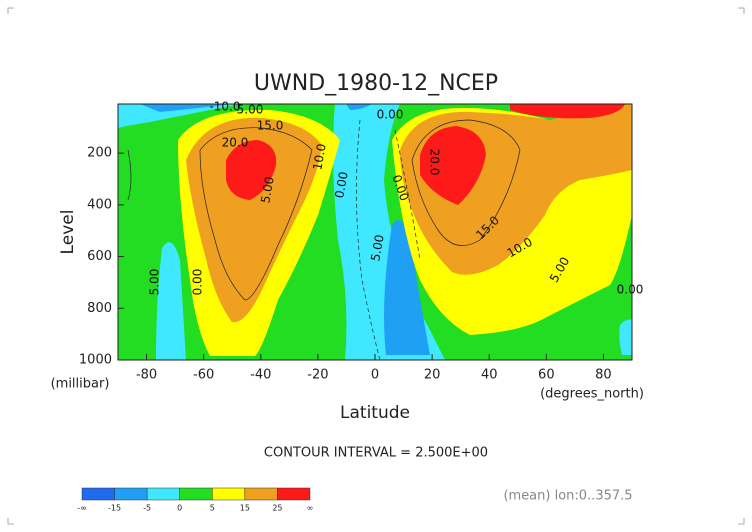  I want to click on y-axis-label: Level, so click(68, 232).